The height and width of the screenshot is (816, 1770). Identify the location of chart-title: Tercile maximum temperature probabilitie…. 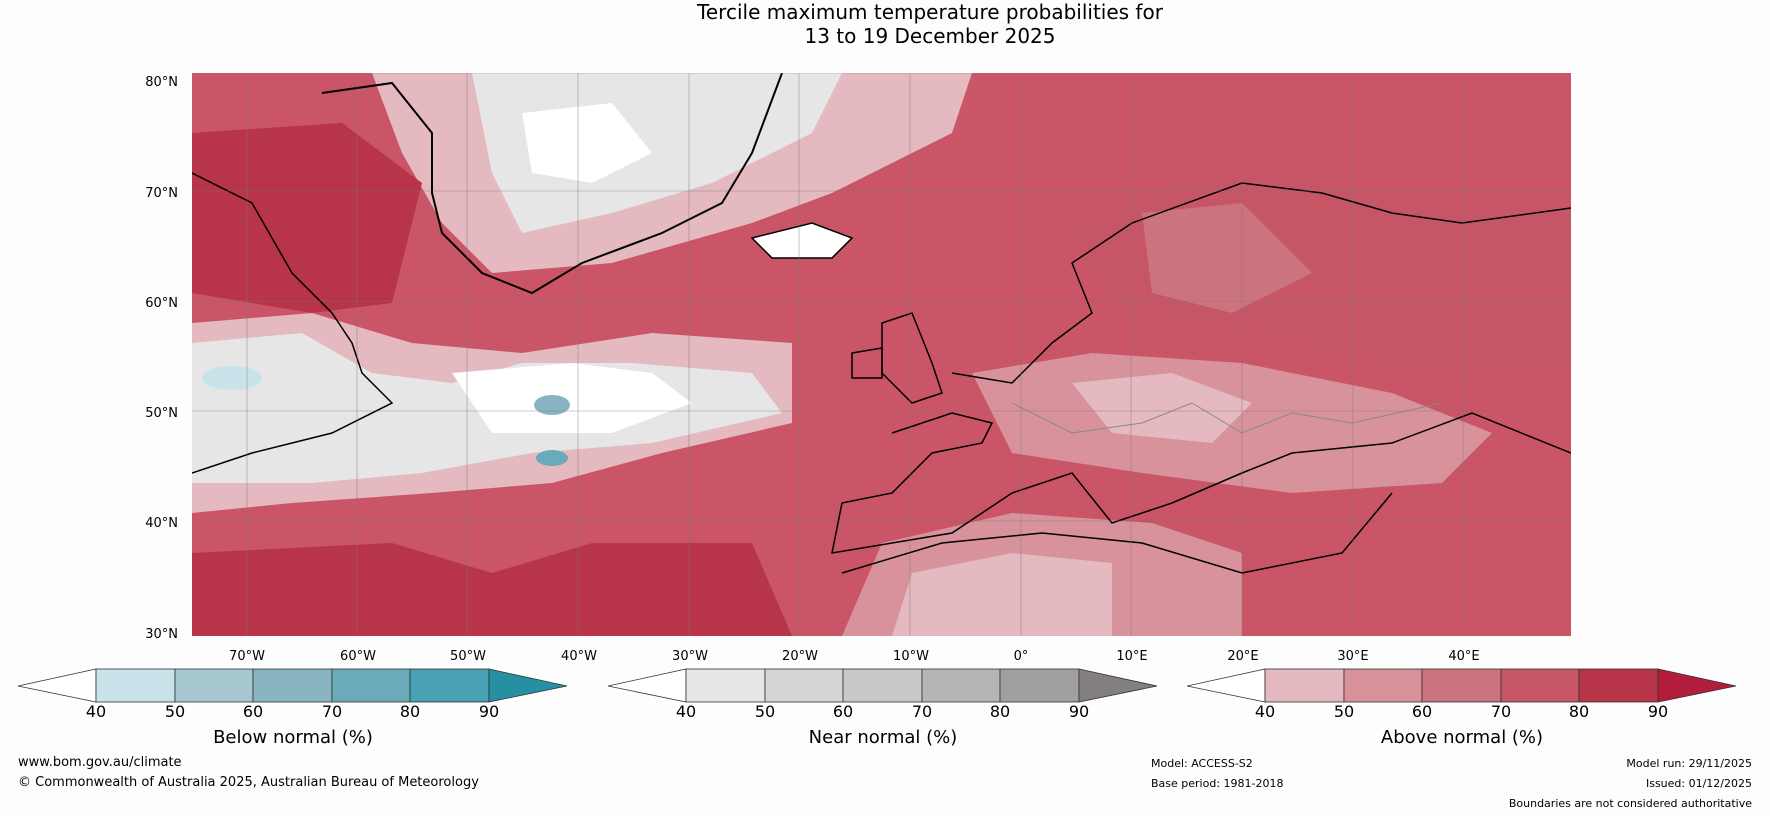
(885, 24).